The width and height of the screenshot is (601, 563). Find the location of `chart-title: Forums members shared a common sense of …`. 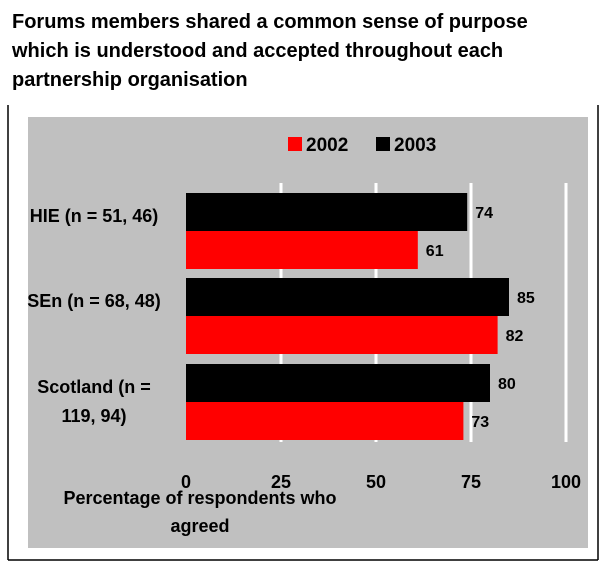

chart-title: Forums members shared a common sense of … is located at coordinates (270, 51).